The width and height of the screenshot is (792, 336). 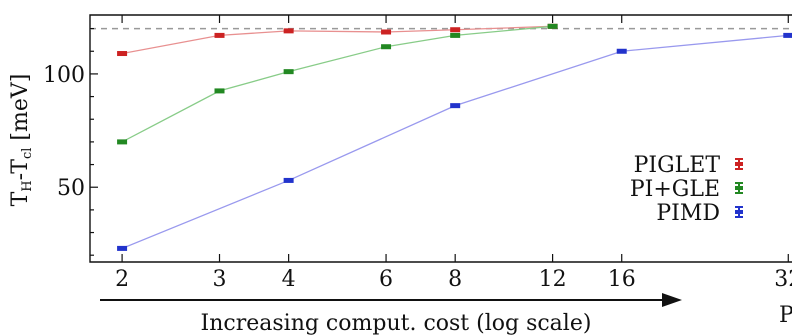 I want to click on y-axis-label: TH-Tcl [meV], so click(x=21, y=140).